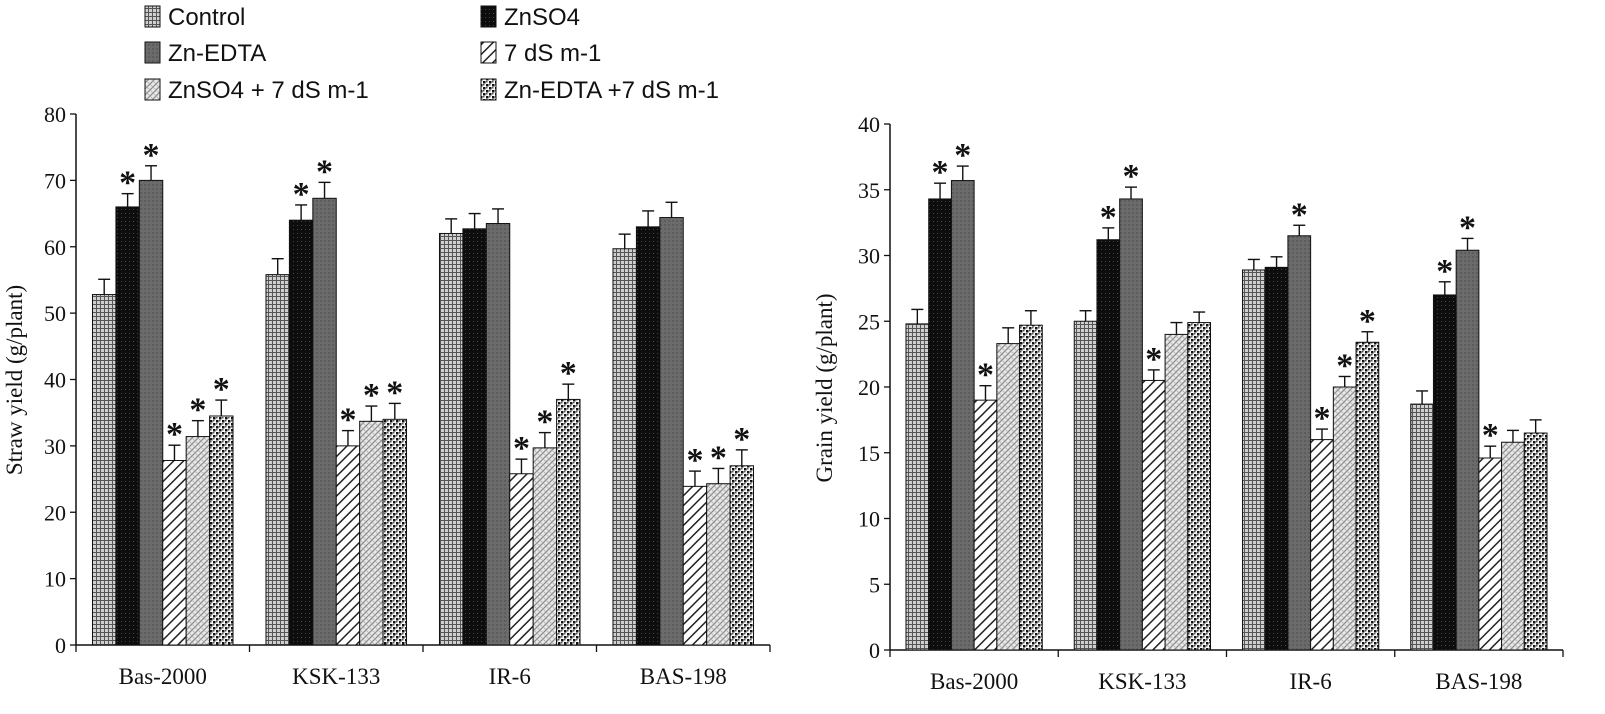 This screenshot has height=714, width=1605. Describe the element at coordinates (206, 17) in the screenshot. I see `legend-label-control: Control` at that location.